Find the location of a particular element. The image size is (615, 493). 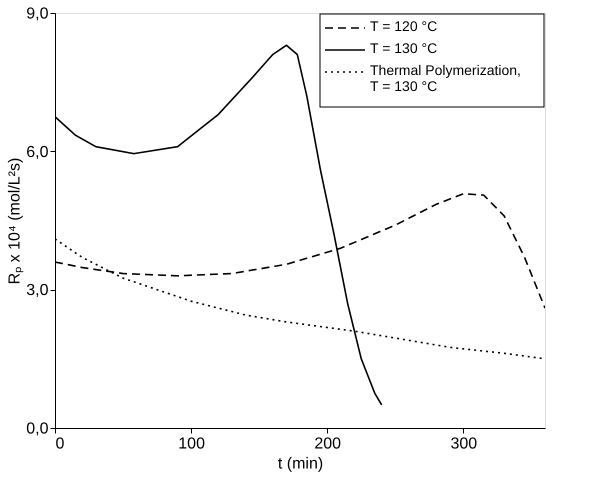

y-tick-label: 3,0 is located at coordinates (37, 291).